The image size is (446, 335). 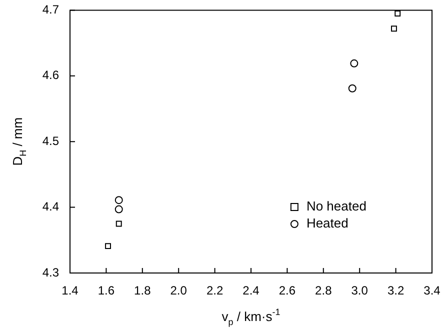 I want to click on y-tick-label: 4.3, so click(x=51, y=272).